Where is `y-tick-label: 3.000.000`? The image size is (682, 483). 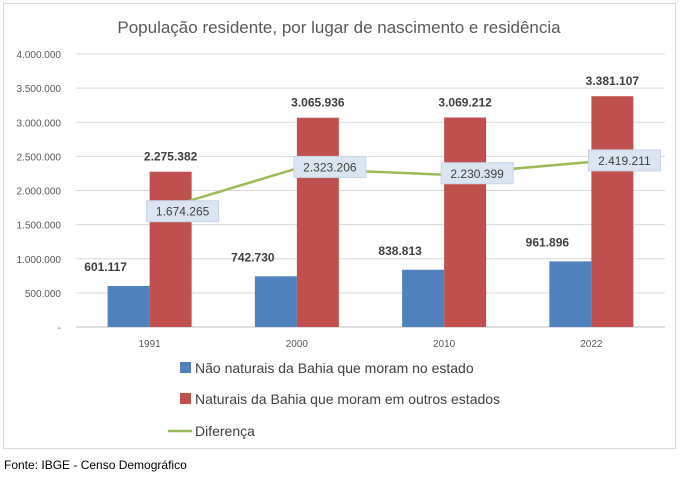 y-tick-label: 3.000.000 is located at coordinates (39, 123).